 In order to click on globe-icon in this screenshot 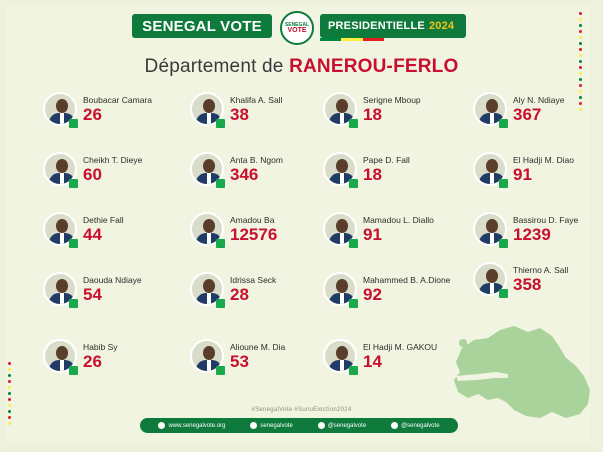, I will do `click(162, 425)`.